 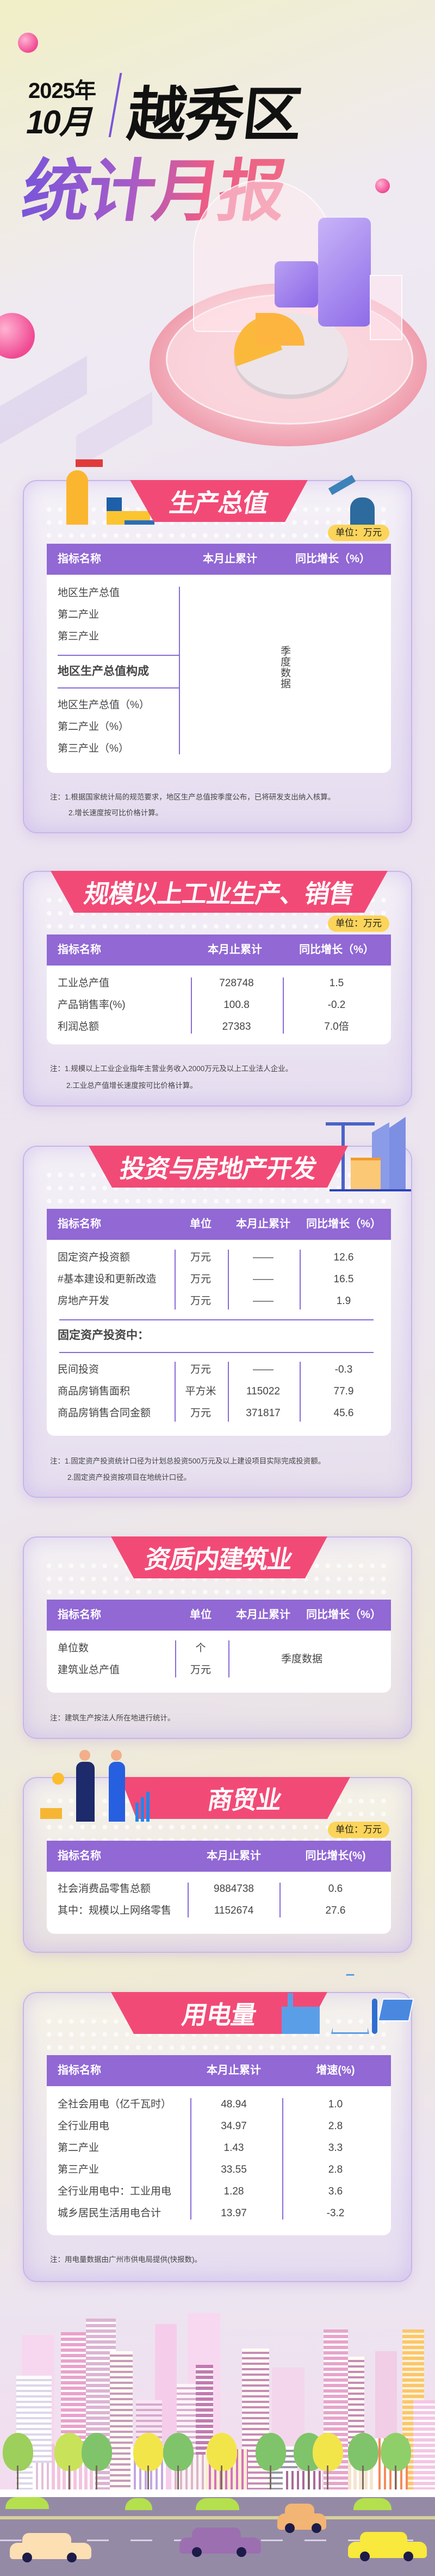 What do you see at coordinates (201, 1224) in the screenshot?
I see `column-header: 单位` at bounding box center [201, 1224].